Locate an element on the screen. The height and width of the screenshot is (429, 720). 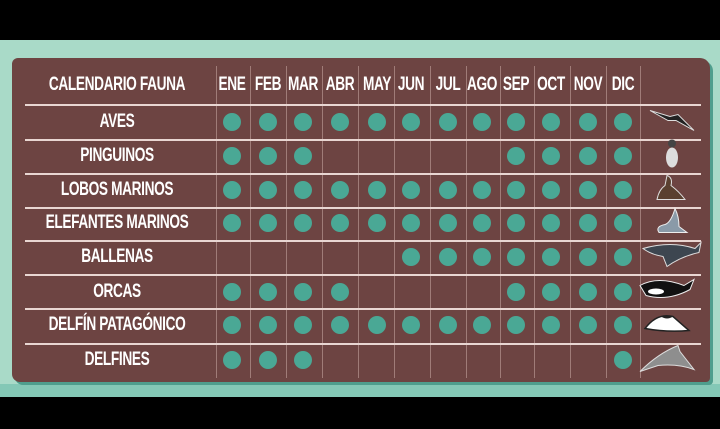
month-header: JUL is located at coordinates (448, 84).